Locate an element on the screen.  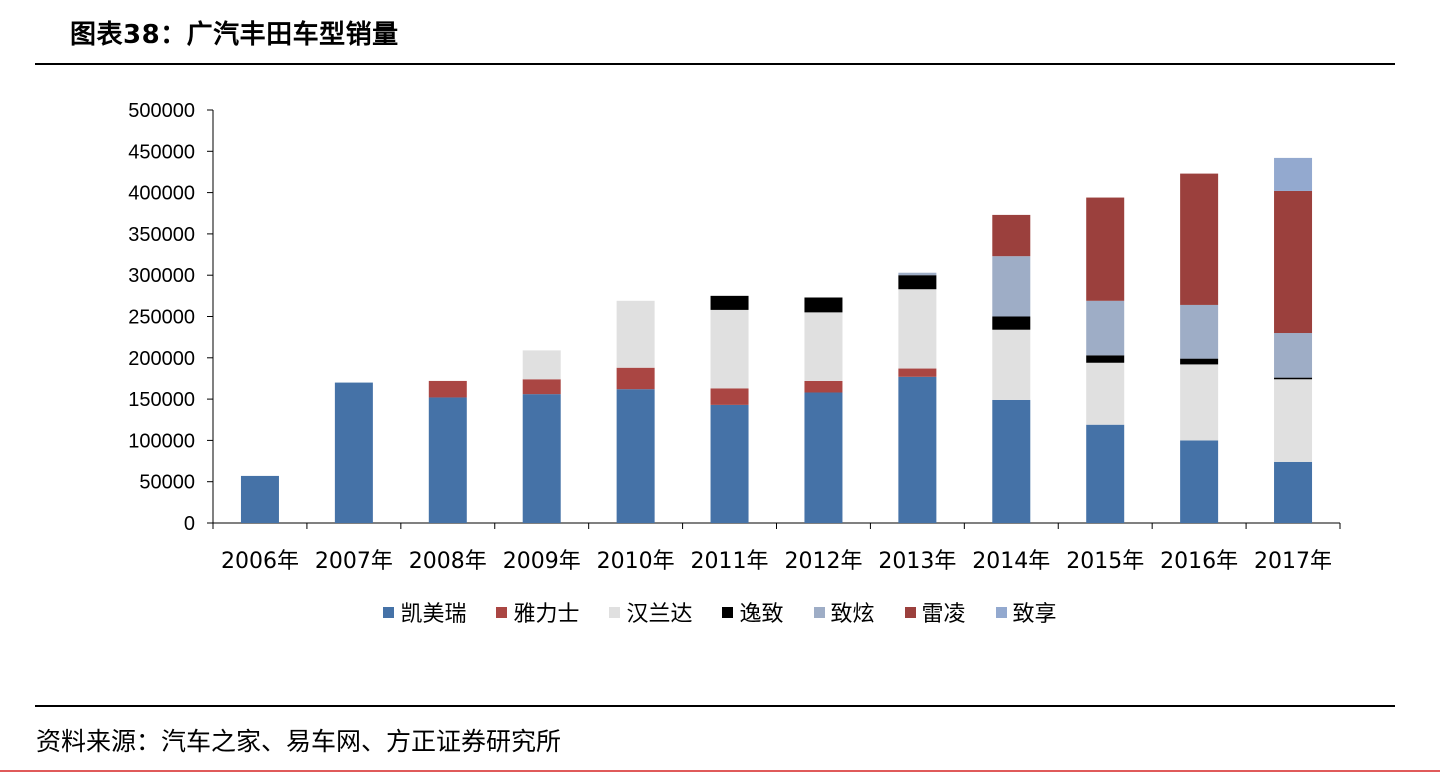
x-tick-label: 2010年 is located at coordinates (636, 561).